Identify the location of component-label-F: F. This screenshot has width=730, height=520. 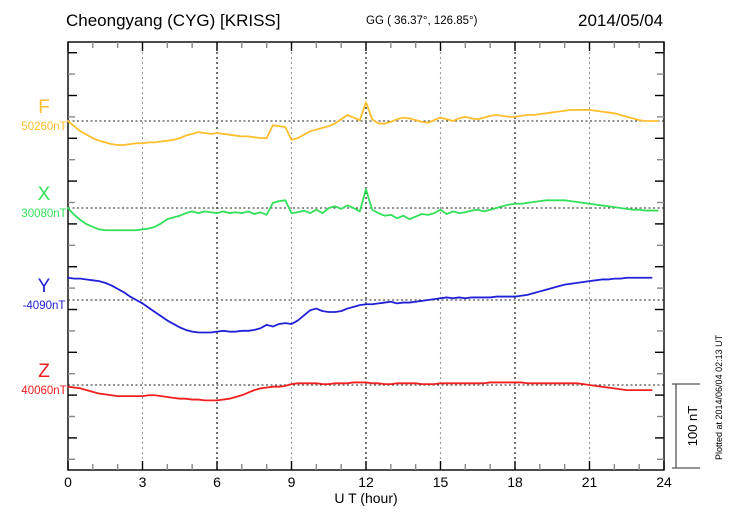
(44, 107).